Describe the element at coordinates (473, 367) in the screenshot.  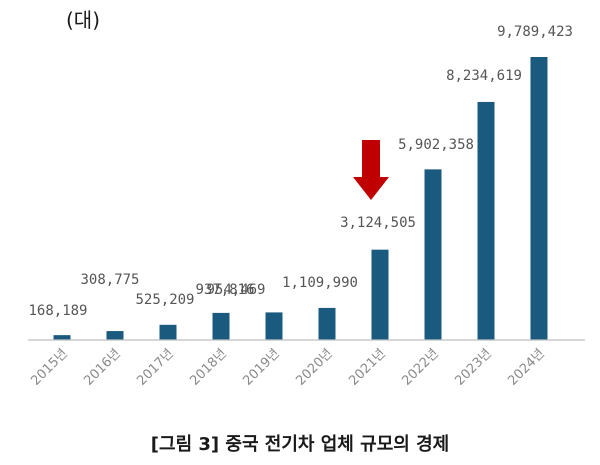
I see `tick-label-2023년: 2023년` at that location.